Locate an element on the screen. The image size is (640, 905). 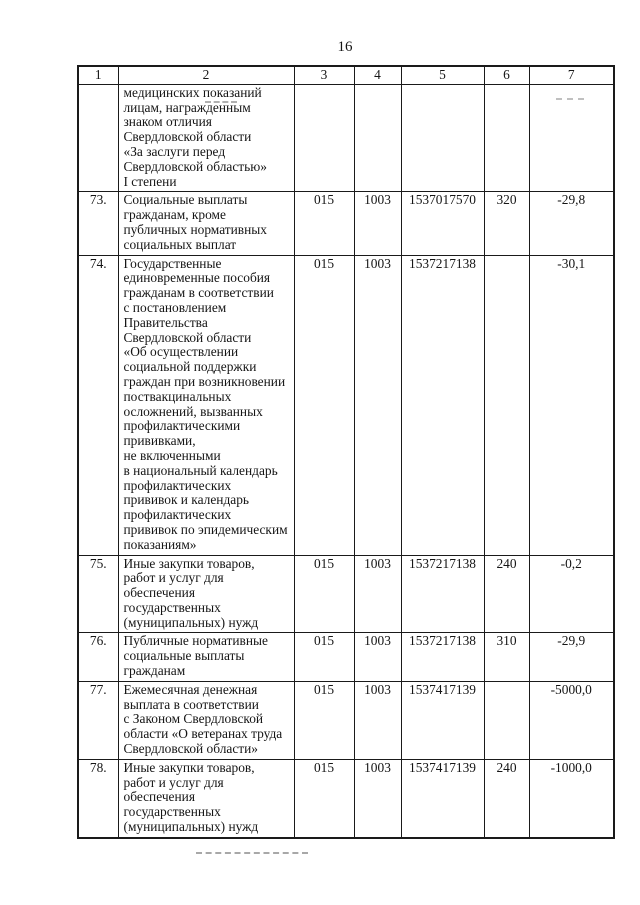
amount-cell: -5000,0 is located at coordinates (571, 720).